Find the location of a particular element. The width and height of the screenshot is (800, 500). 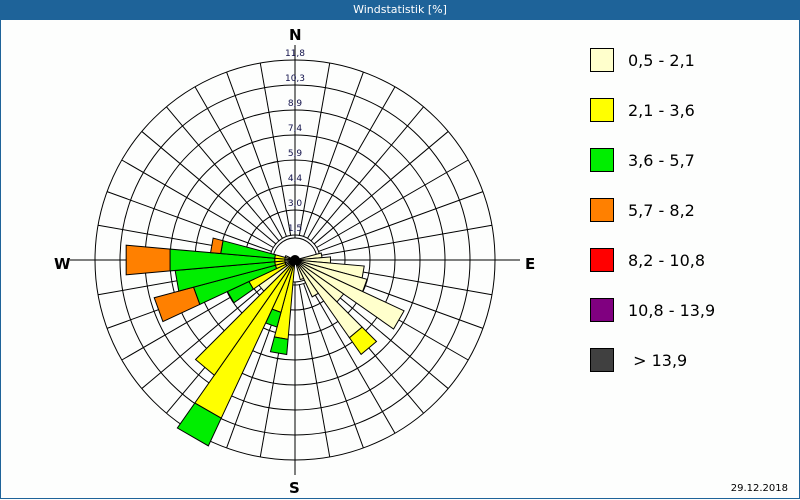

ring-label: 8,9 is located at coordinates (295, 104).